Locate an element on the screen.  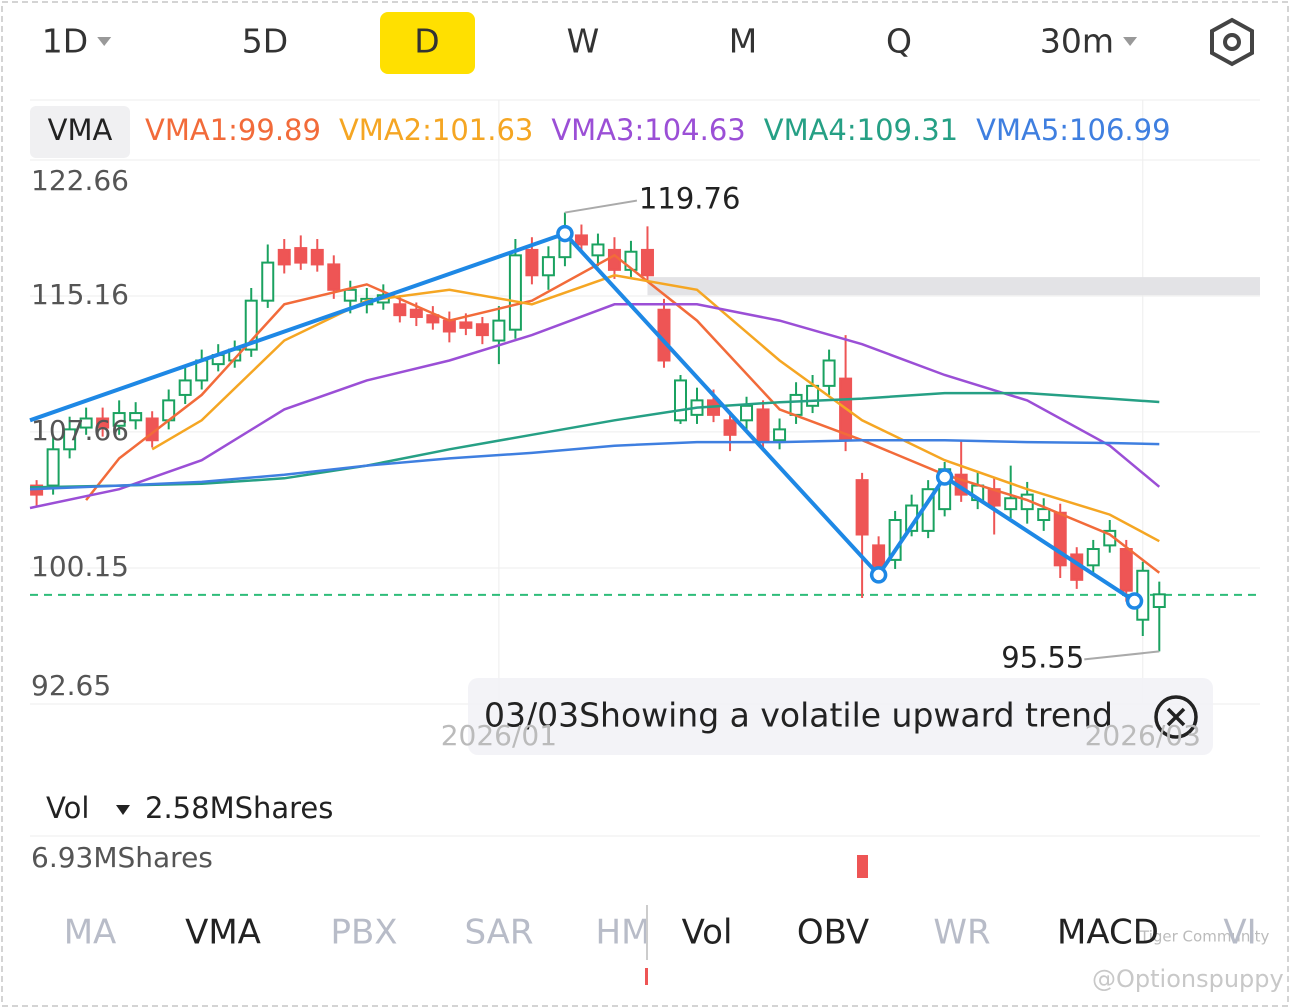
price-zone is located at coordinates (953, 286).